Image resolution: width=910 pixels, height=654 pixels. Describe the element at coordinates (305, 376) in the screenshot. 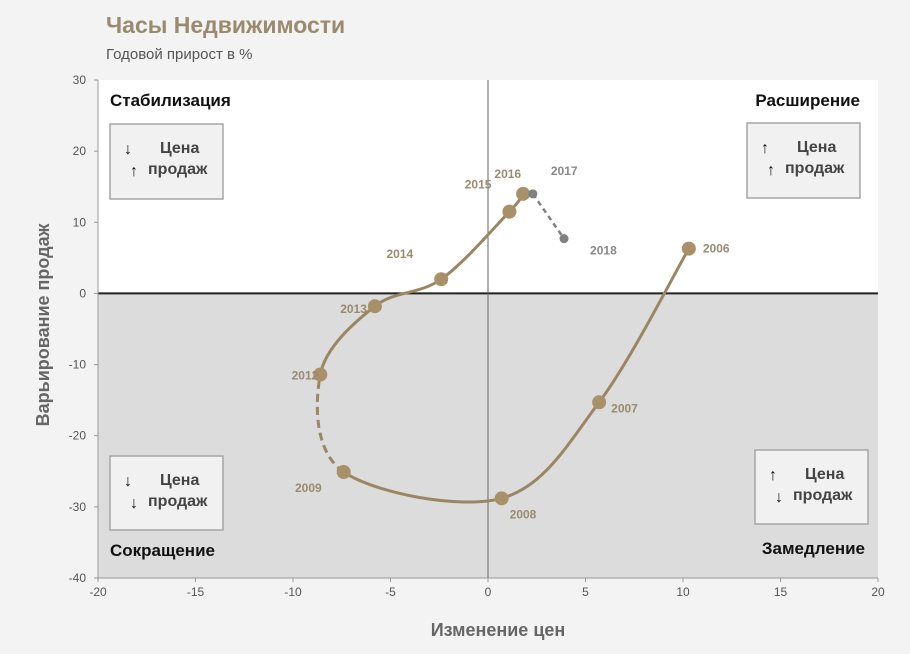

I see `point-label-2012: 2012` at that location.